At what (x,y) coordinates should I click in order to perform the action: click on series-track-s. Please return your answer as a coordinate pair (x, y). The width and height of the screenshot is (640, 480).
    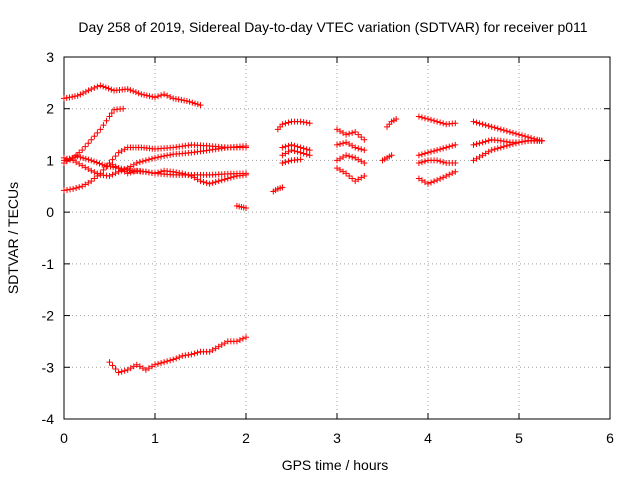
    Looking at the image, I should click on (387, 158).